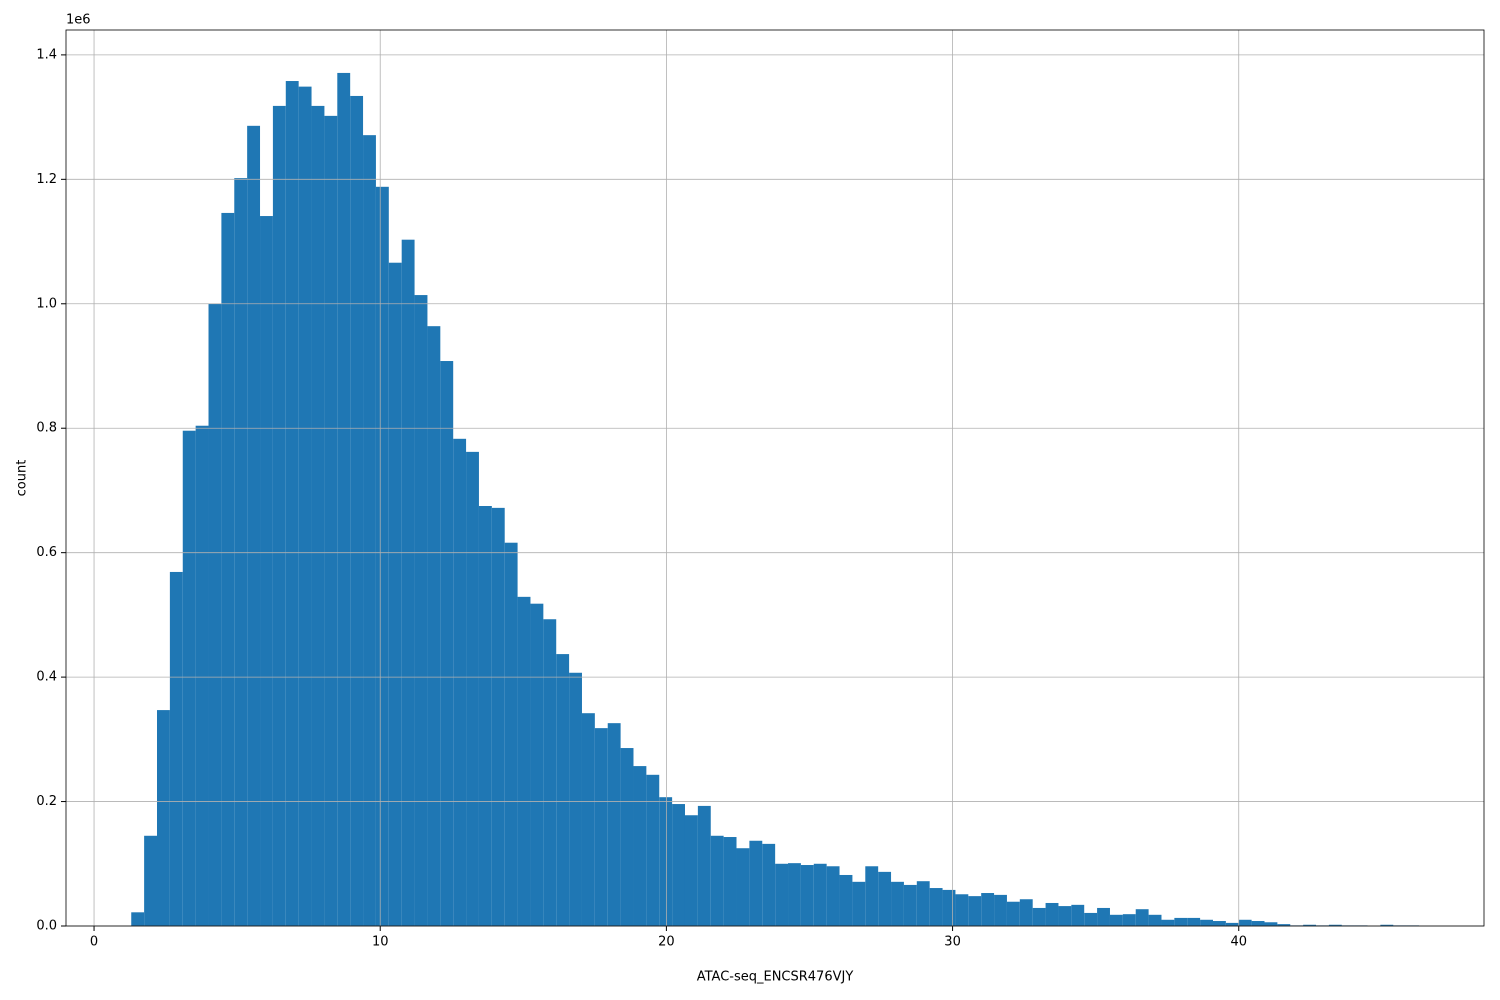 This screenshot has width=1500, height=1000. Describe the element at coordinates (46, 179) in the screenshot. I see `y-tick-label: 1.2` at that location.